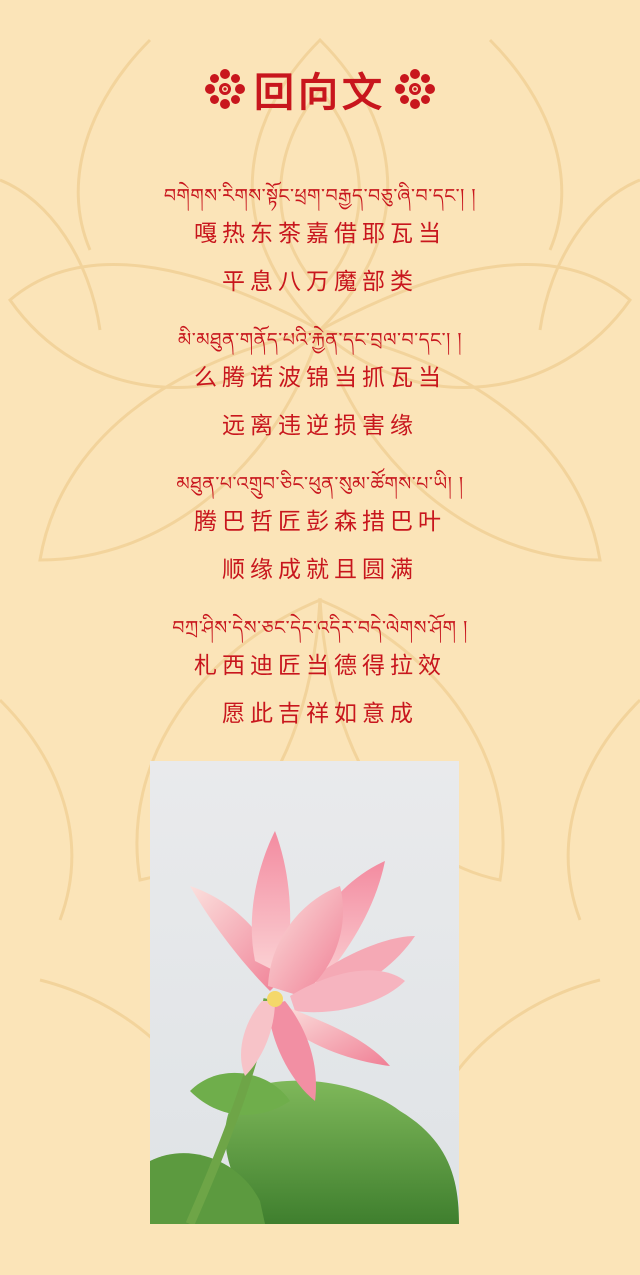  What do you see at coordinates (320, 234) in the screenshot?
I see `verse-phonetic-line: 嘎热东茶嘉借耶瓦当` at bounding box center [320, 234].